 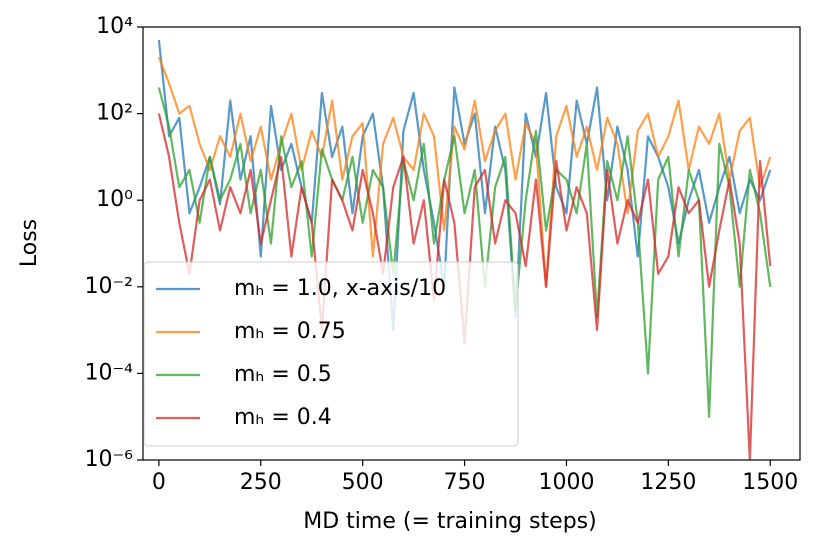 I want to click on x-tick-label: 500, so click(x=363, y=482).